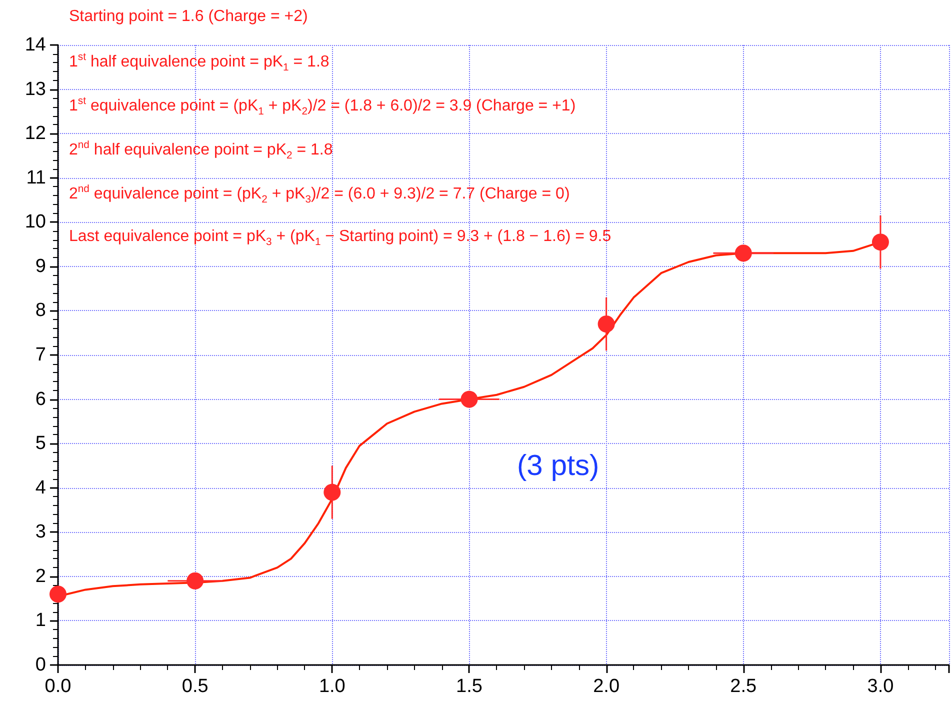 The height and width of the screenshot is (708, 952). Describe the element at coordinates (558, 466) in the screenshot. I see `annotation: (3 pts)` at that location.